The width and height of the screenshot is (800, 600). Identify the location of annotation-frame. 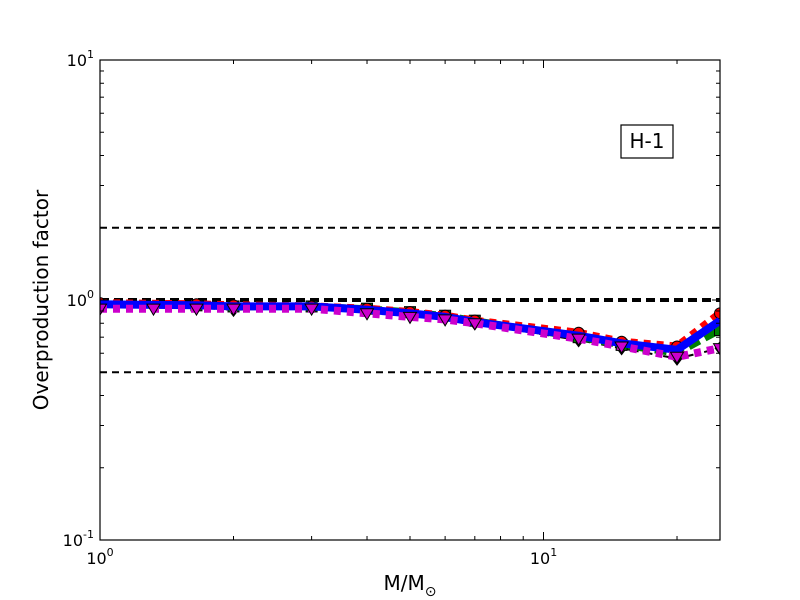
(647, 141).